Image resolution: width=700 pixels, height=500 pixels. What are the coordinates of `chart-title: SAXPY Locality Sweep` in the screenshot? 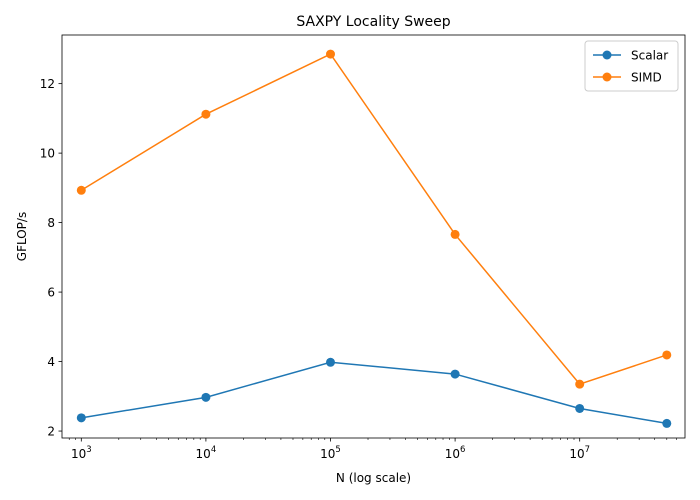 It's located at (373, 22).